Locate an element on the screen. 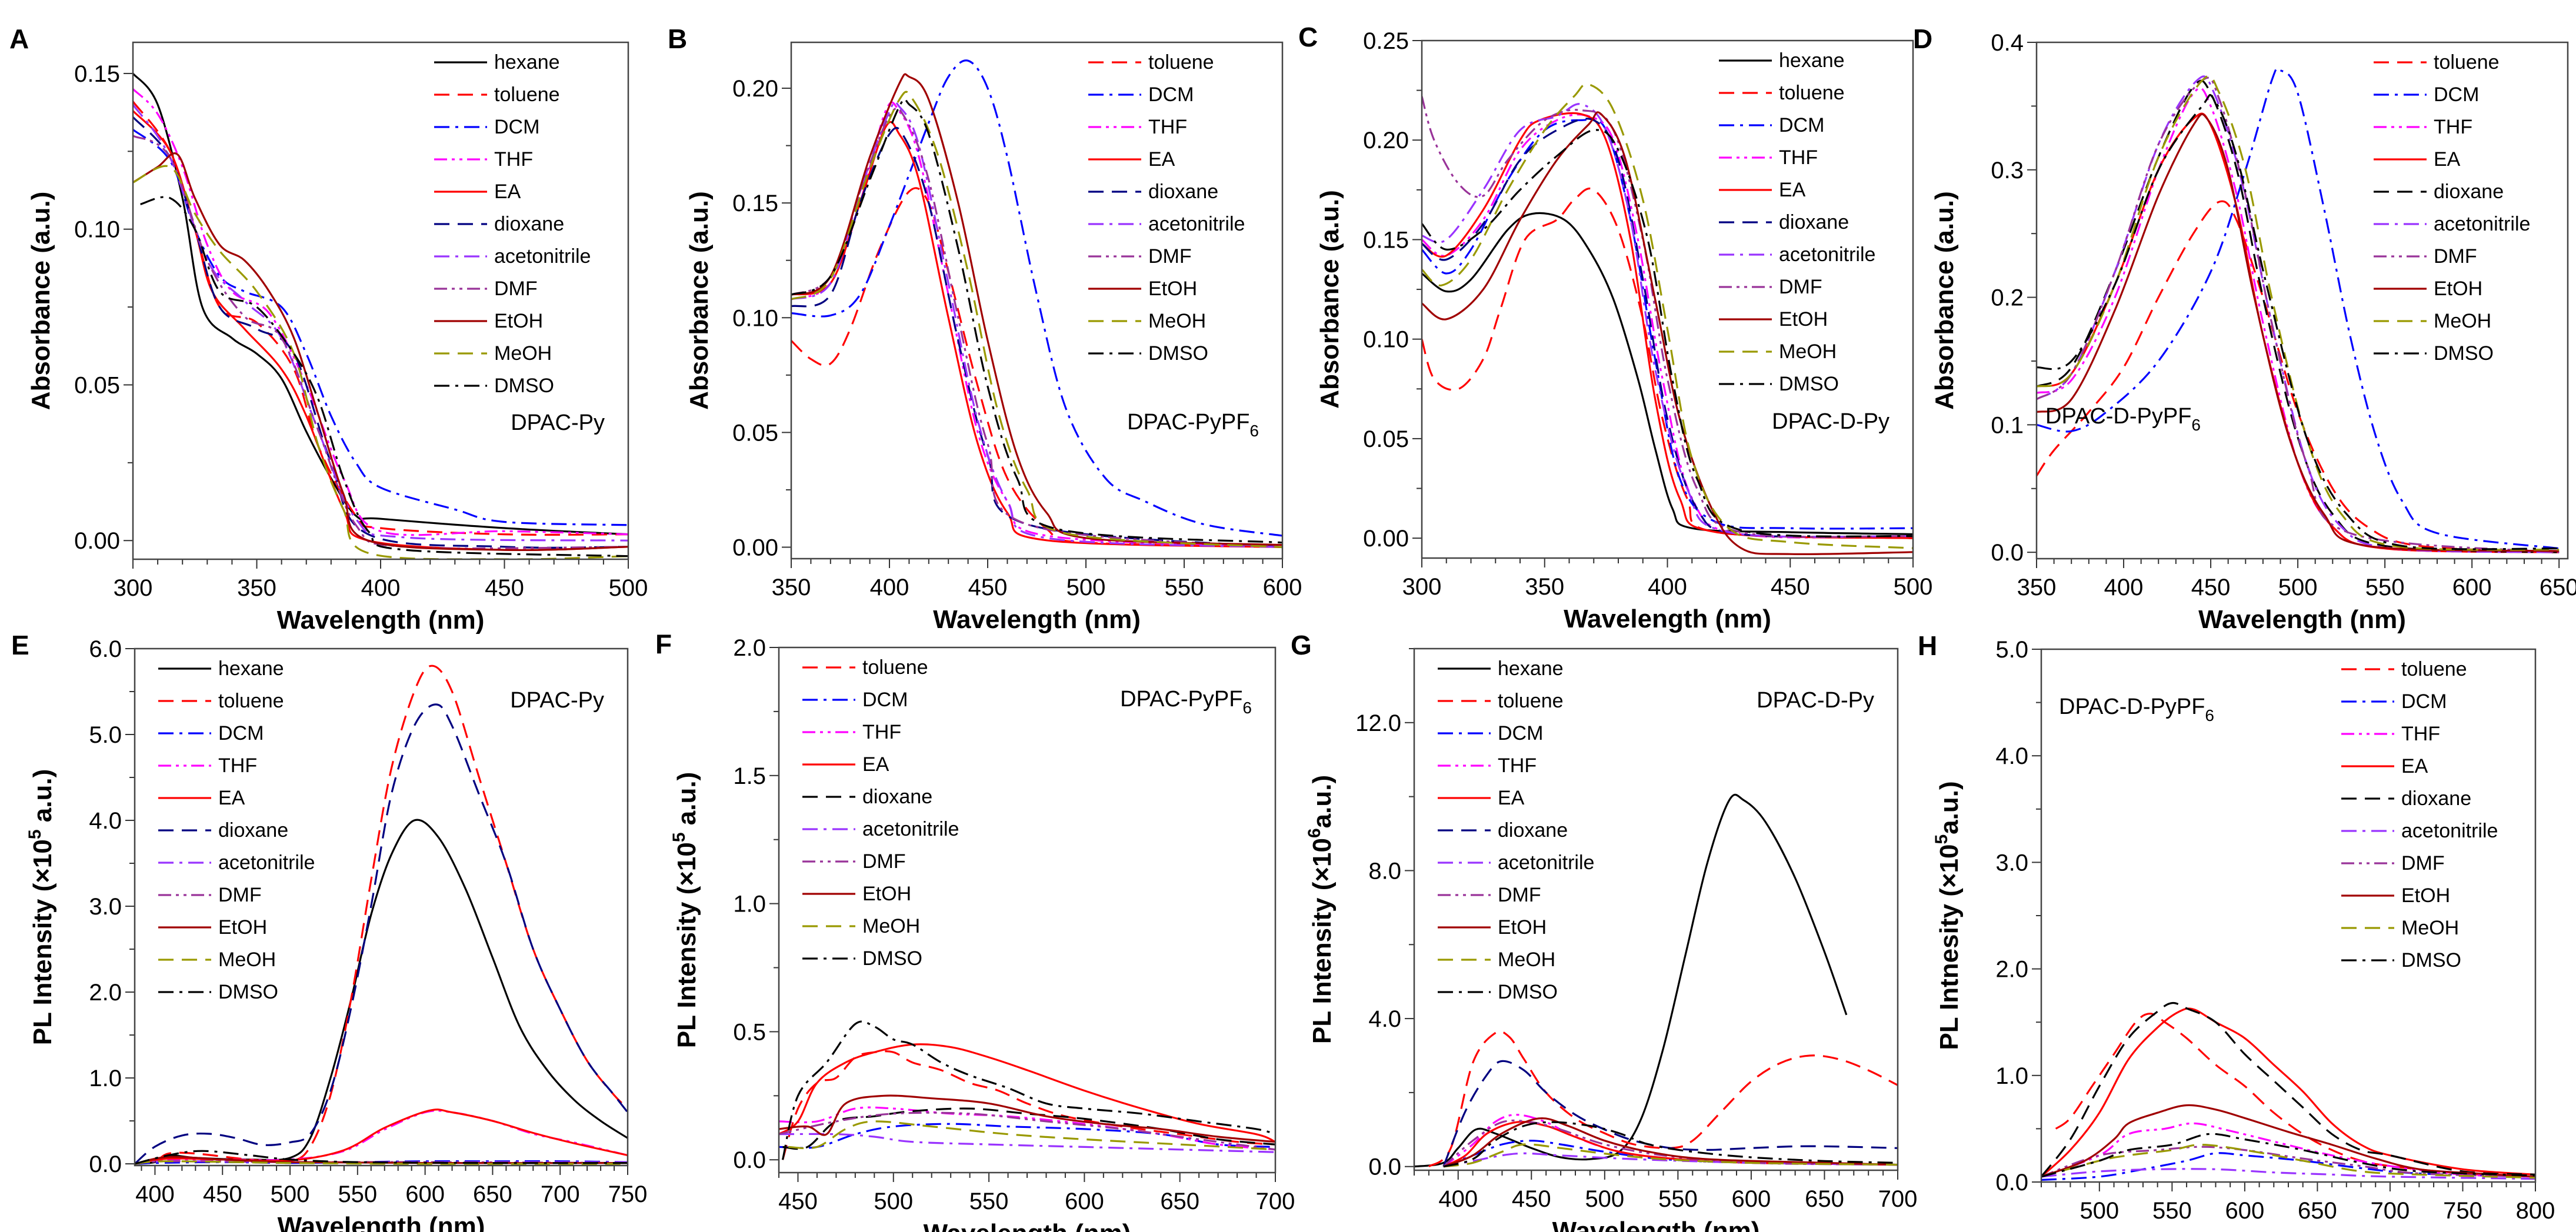  x-tick-label: 300 is located at coordinates (1422, 587).